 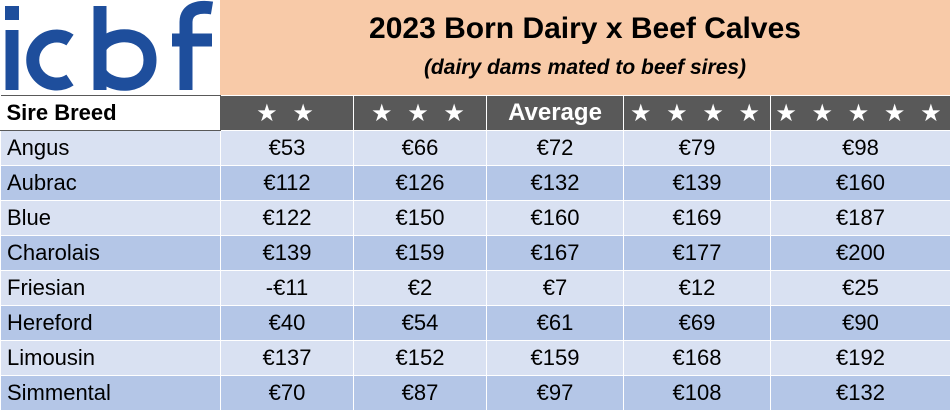 I want to click on table-row: Angus €53 €66 €72 €79 €98, so click(x=475, y=148).